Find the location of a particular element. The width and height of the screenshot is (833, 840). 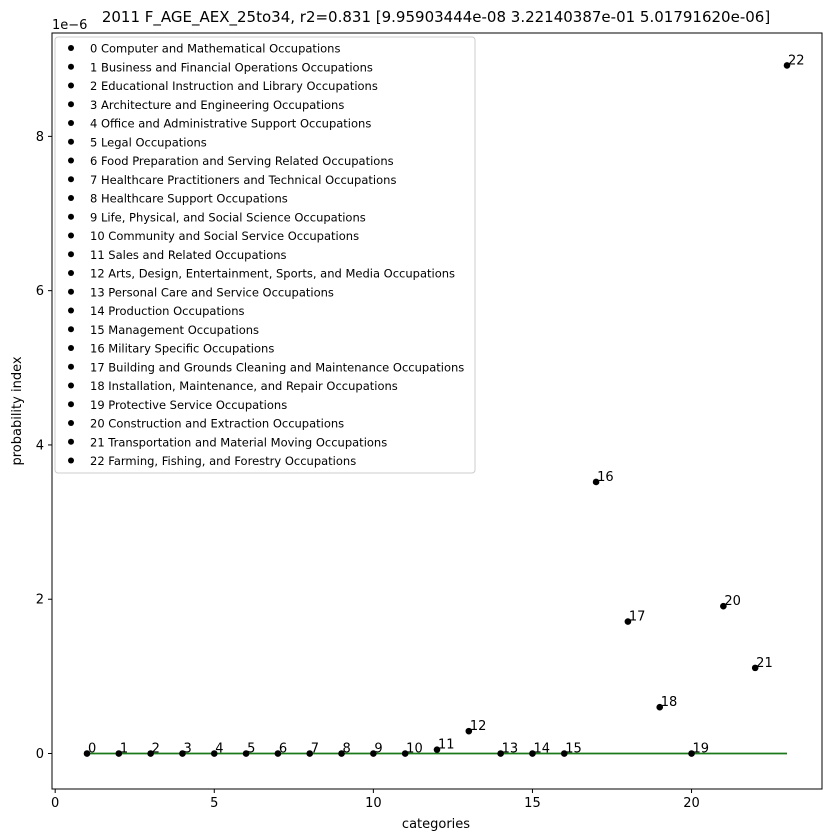

point-label: 15 is located at coordinates (573, 749).